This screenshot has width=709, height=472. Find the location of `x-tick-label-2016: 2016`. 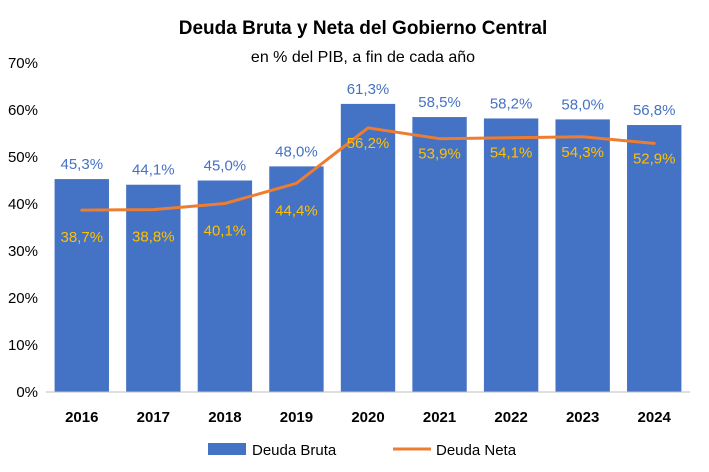

x-tick-label-2016: 2016 is located at coordinates (81, 417).